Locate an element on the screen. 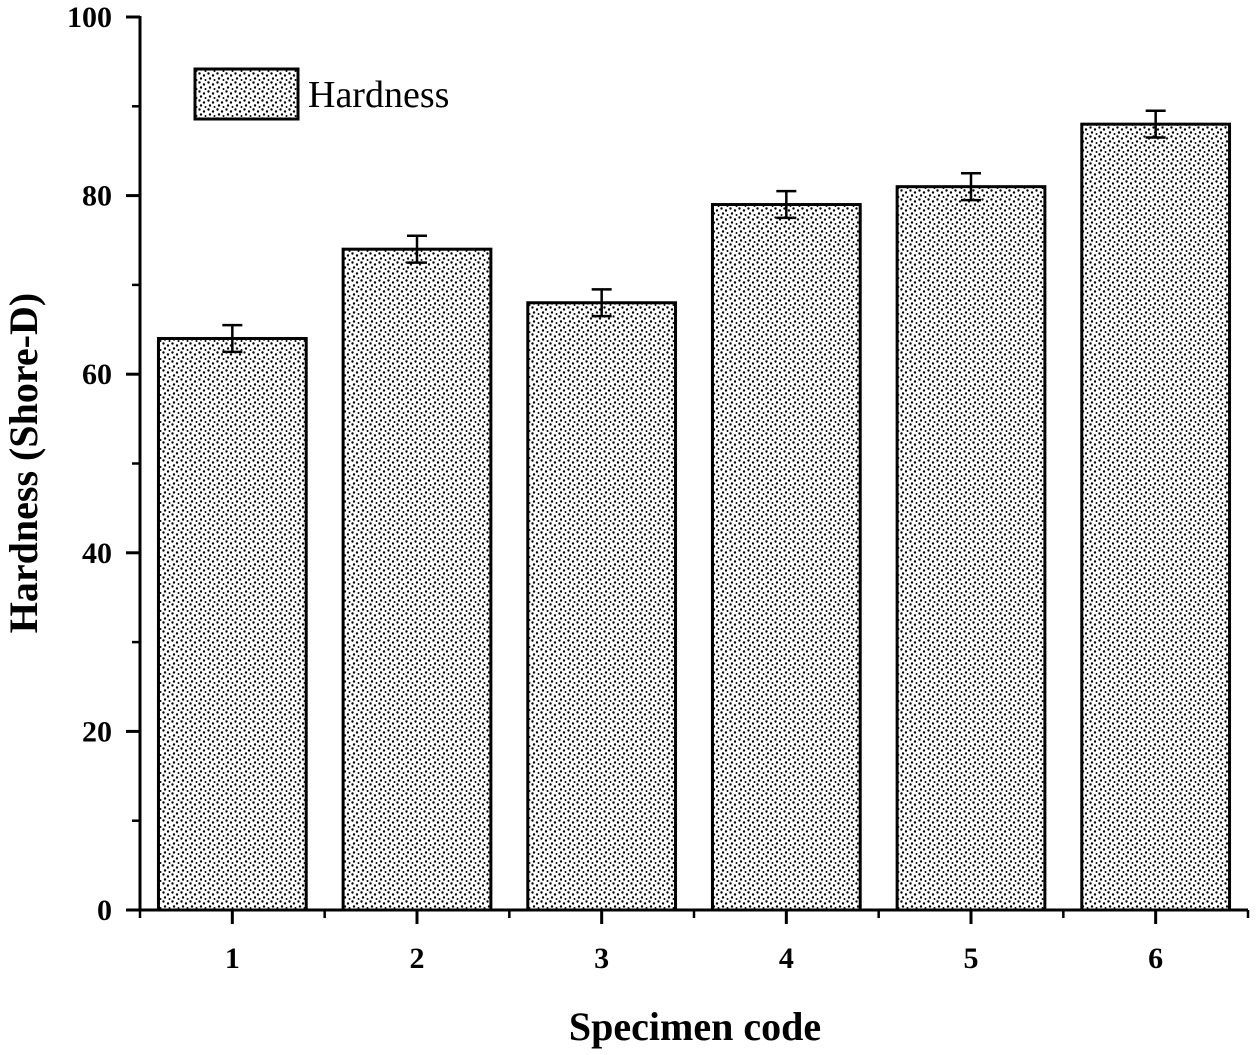 The width and height of the screenshot is (1256, 1055). y-tick-label-100: 100 is located at coordinates (89, 17).